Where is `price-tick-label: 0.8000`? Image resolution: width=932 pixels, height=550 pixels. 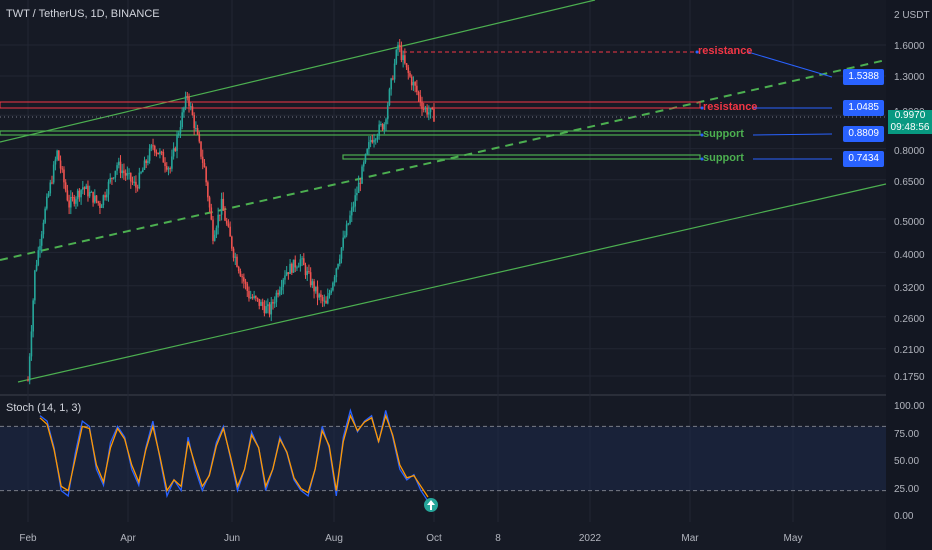 price-tick-label: 0.8000 is located at coordinates (909, 151).